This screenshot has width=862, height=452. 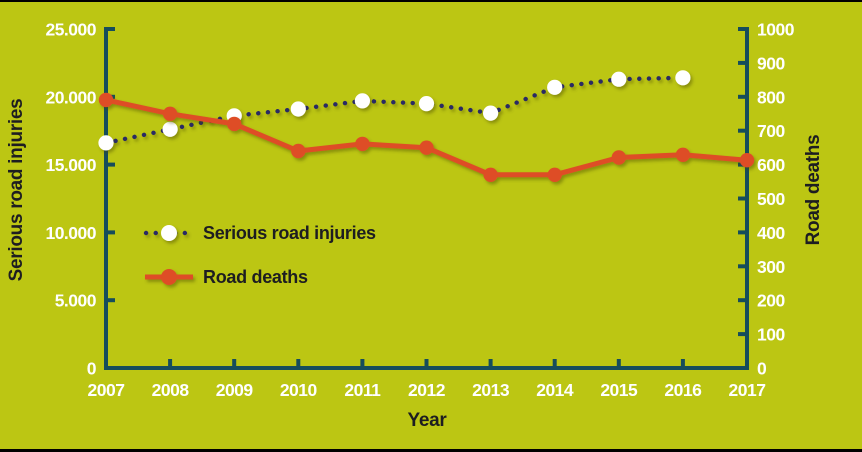 I want to click on left-axis-tick-label: 25.000, so click(x=70, y=30).